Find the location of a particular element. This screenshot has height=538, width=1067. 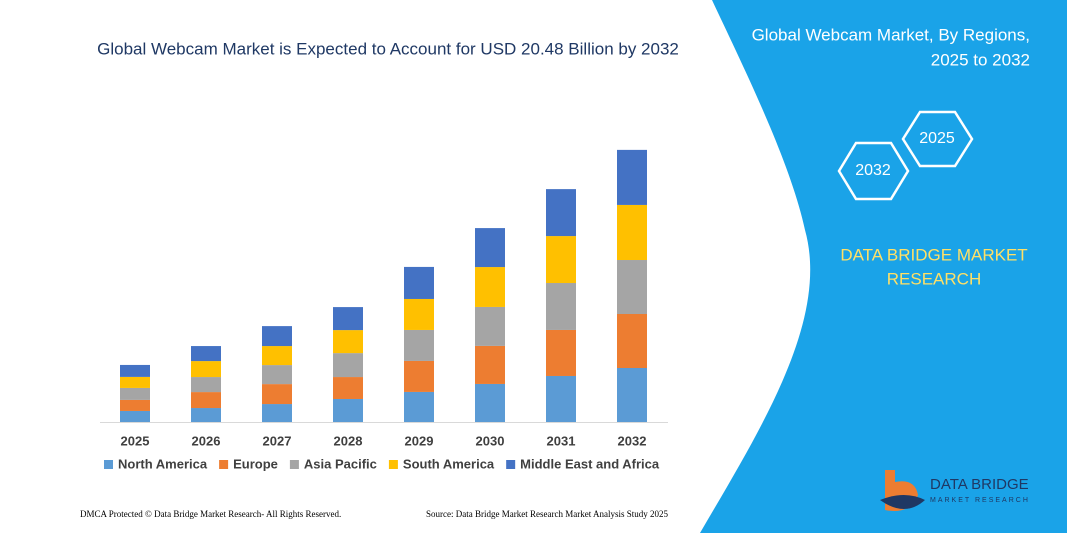

x-tick-label: 2028 is located at coordinates (348, 440).